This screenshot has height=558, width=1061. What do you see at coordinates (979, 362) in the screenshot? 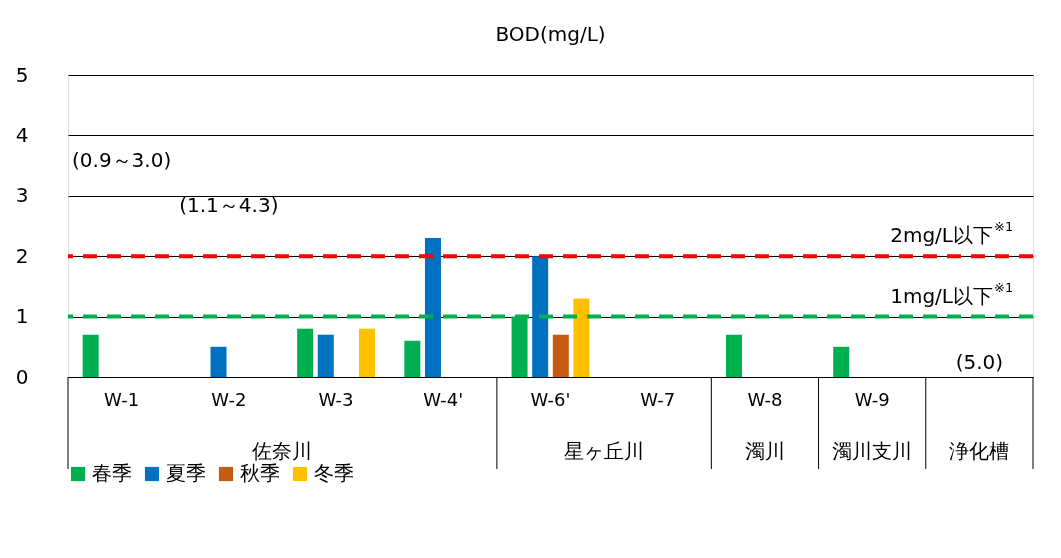
I see `annotation: (5.0)` at bounding box center [979, 362].